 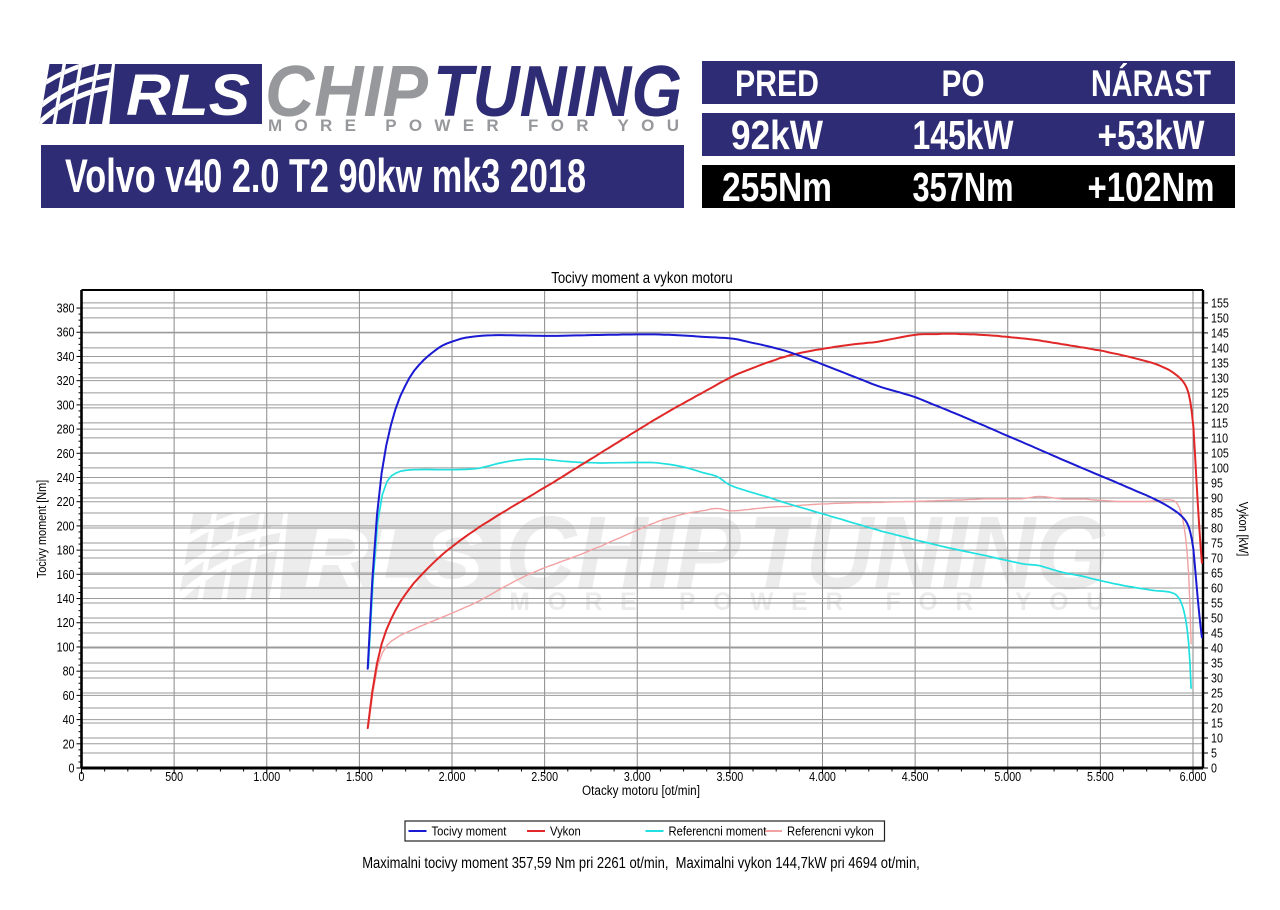 I want to click on y-right-tick-label: 50, so click(x=1217, y=619).